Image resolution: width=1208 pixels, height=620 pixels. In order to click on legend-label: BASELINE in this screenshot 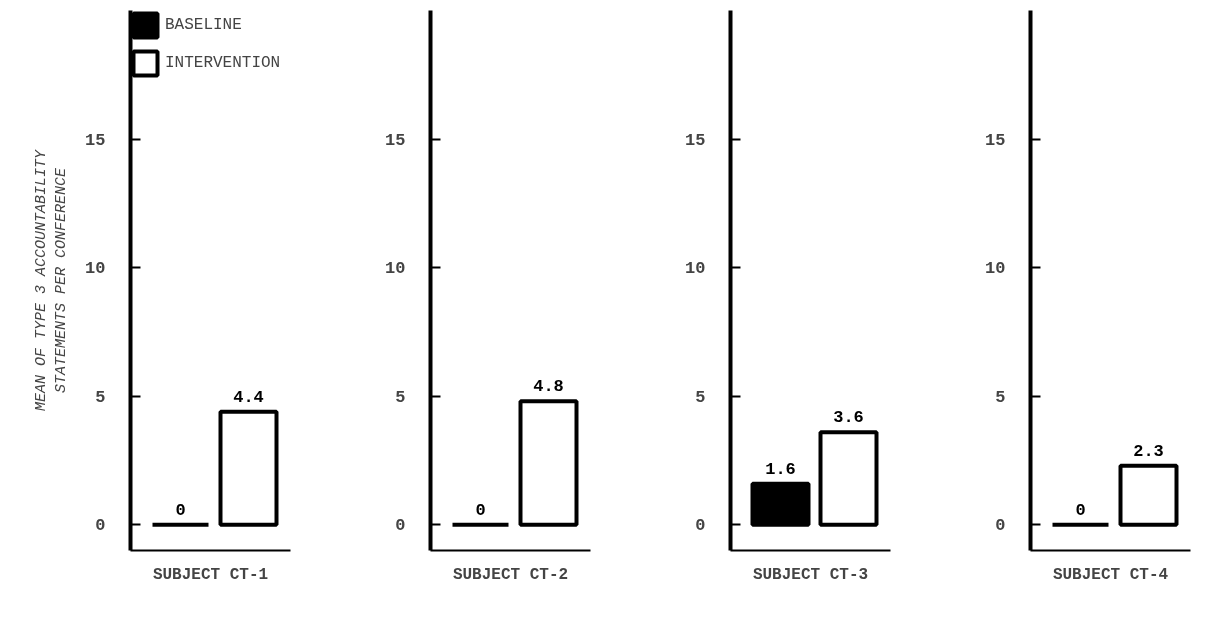, I will do `click(203, 25)`.